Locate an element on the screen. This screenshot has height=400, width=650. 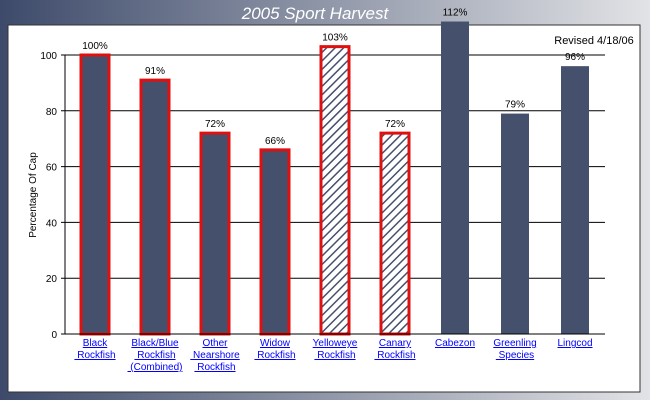
x-tick-label: Greenling Species is located at coordinates (514, 349).